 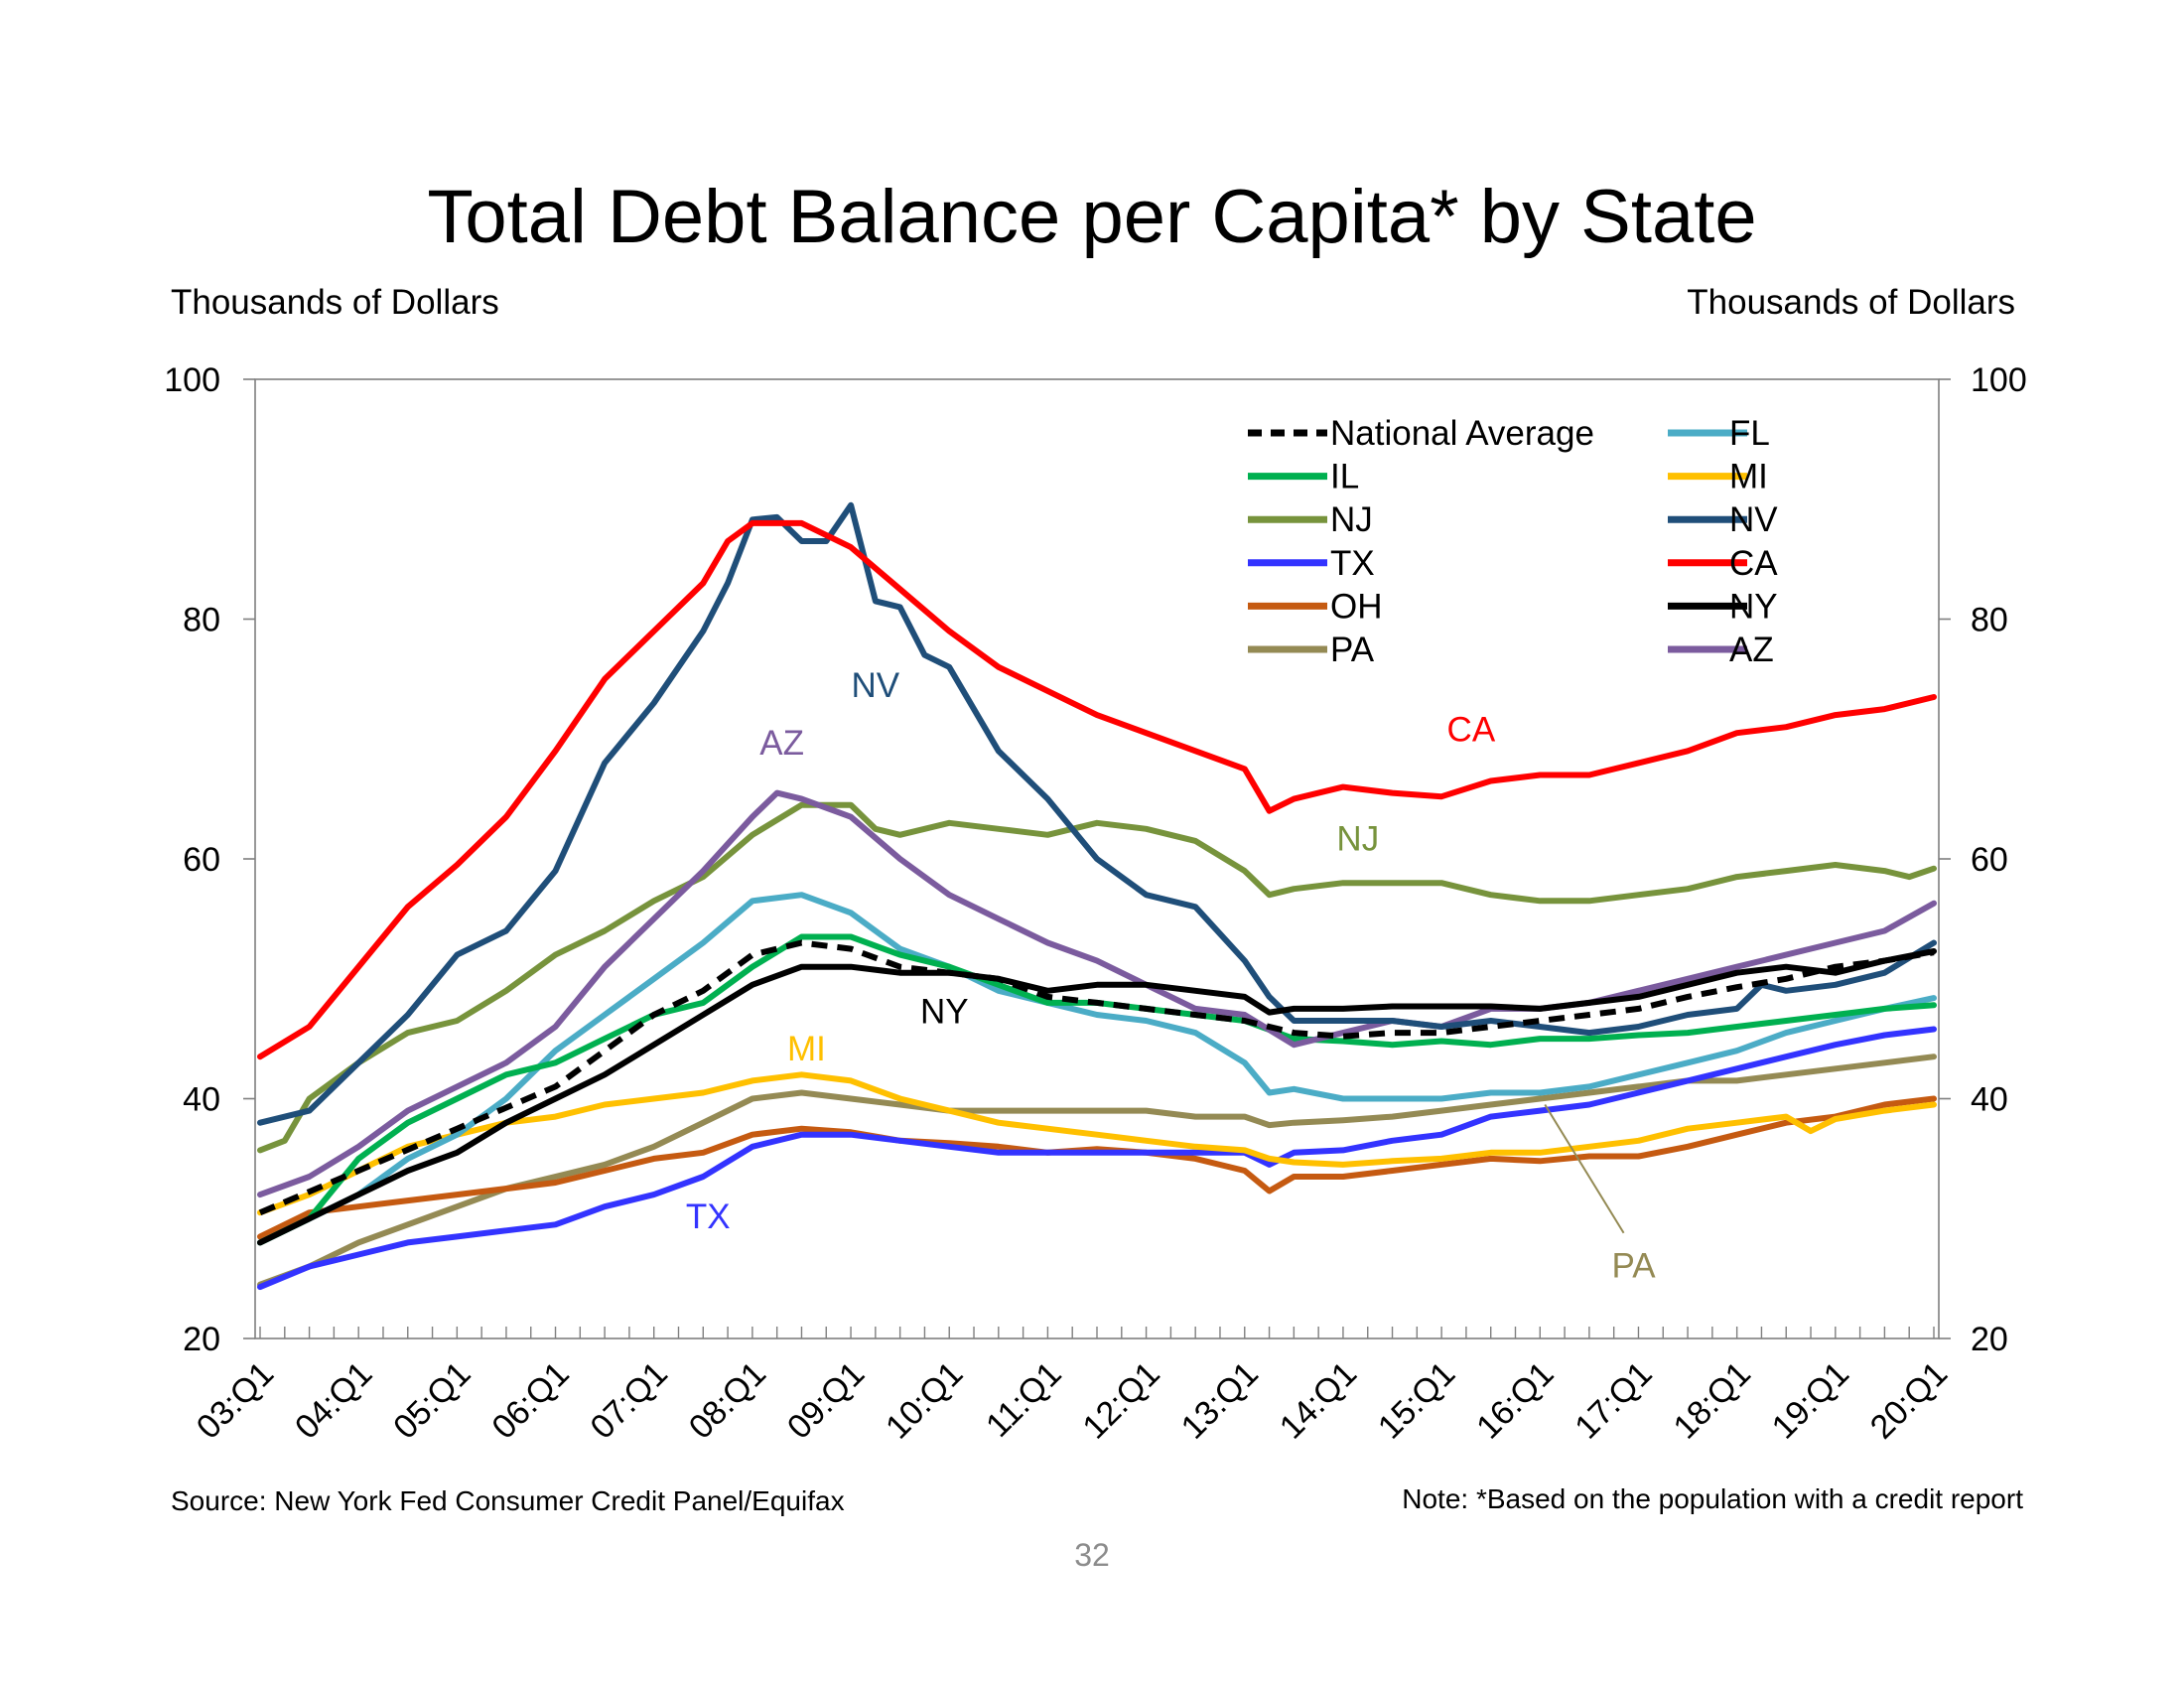 I want to click on series-line-mi, so click(x=1097, y=1143).